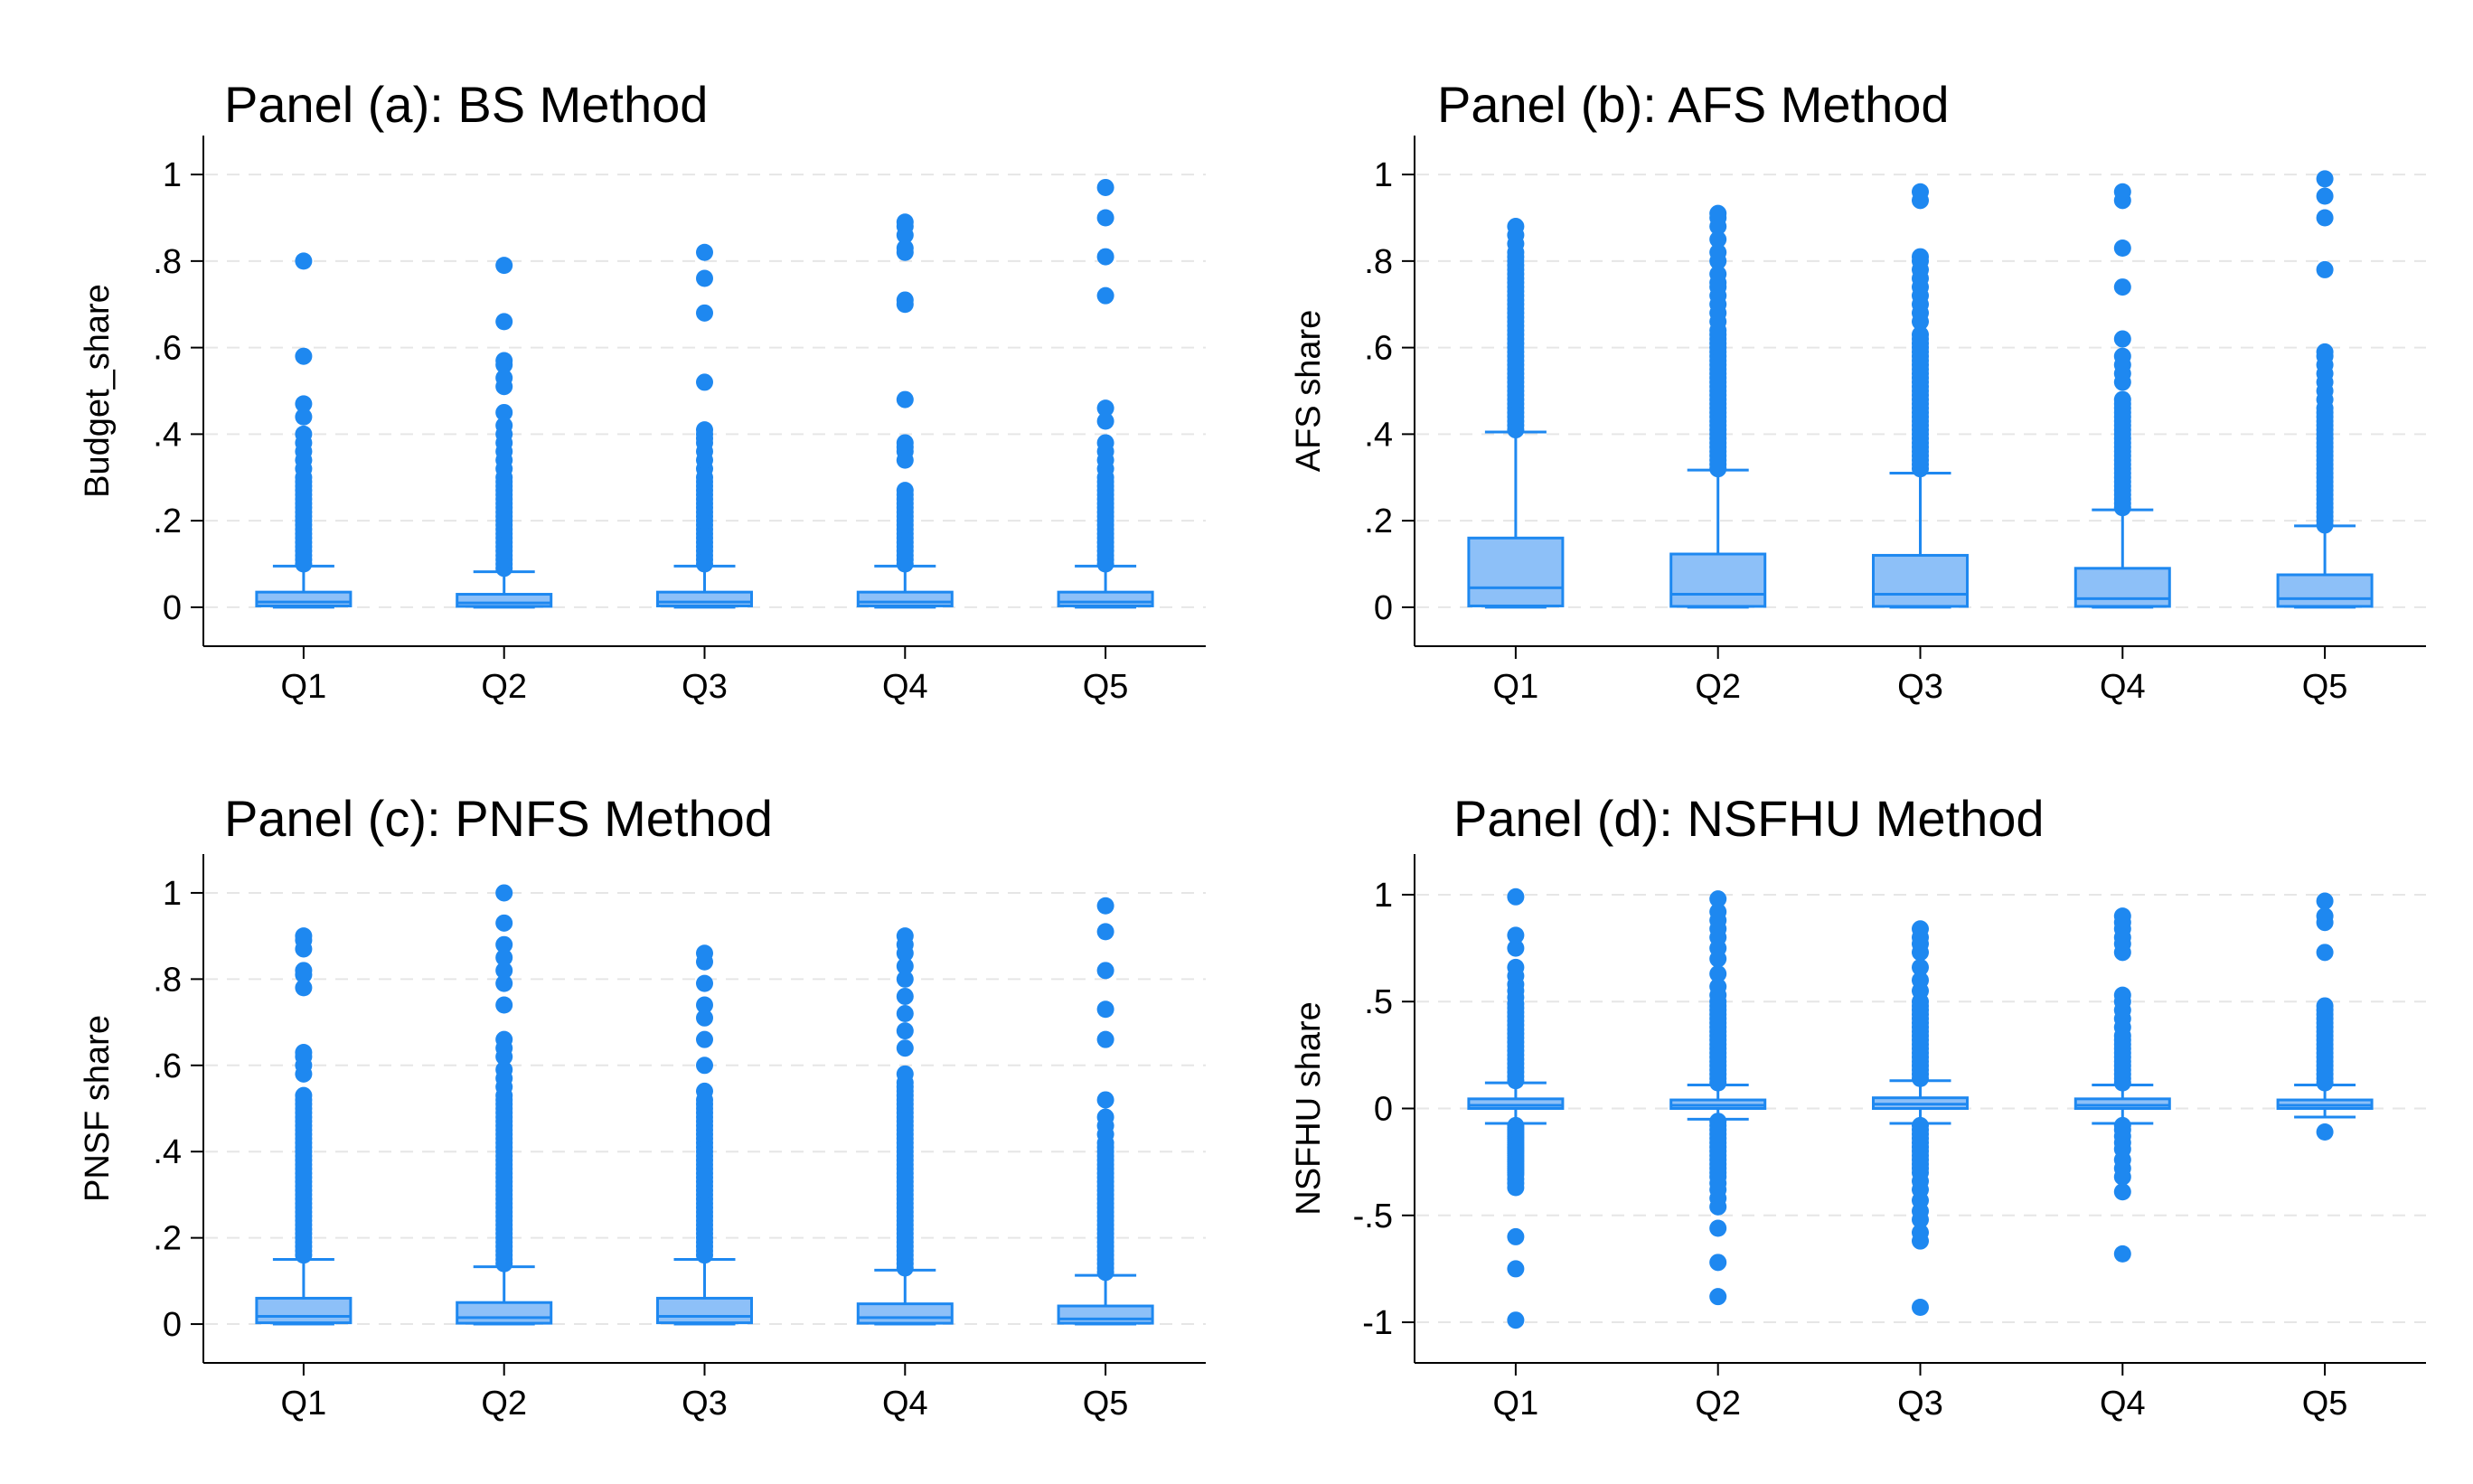 The image size is (2473, 1484). Describe the element at coordinates (1309, 1108) in the screenshot. I see `y-axis-label: NSFHU share` at that location.